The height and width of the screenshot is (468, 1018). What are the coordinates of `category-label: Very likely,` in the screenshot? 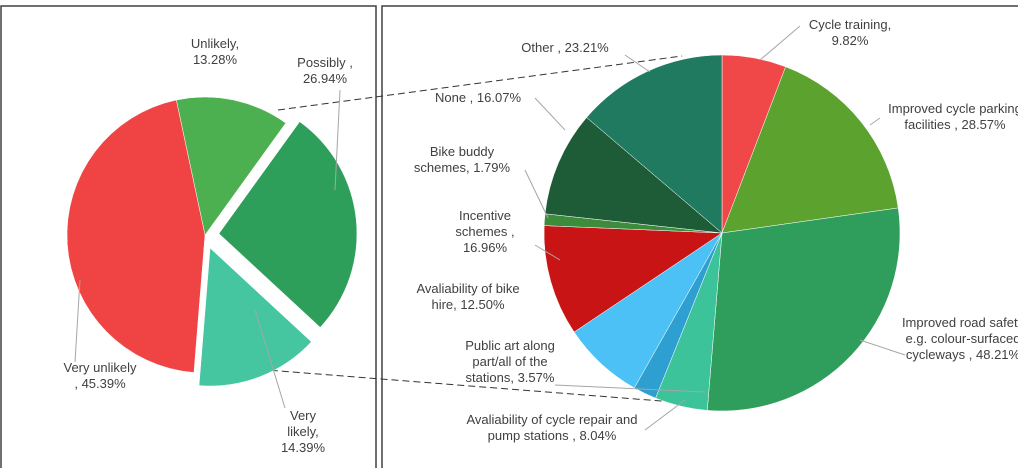 It's located at (303, 423).